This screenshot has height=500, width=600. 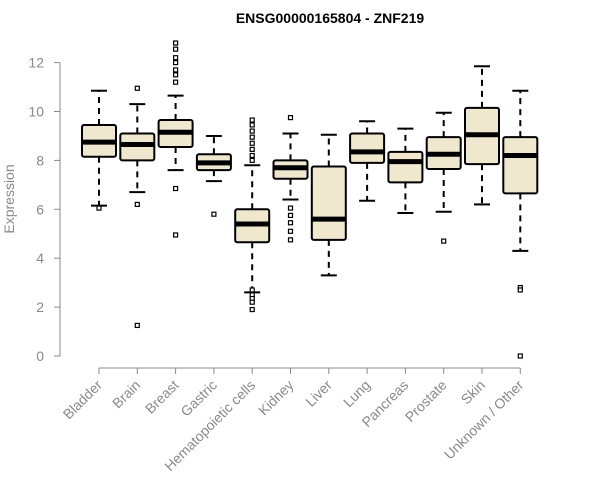 I want to click on y-tick-label: 2, so click(x=40, y=307).